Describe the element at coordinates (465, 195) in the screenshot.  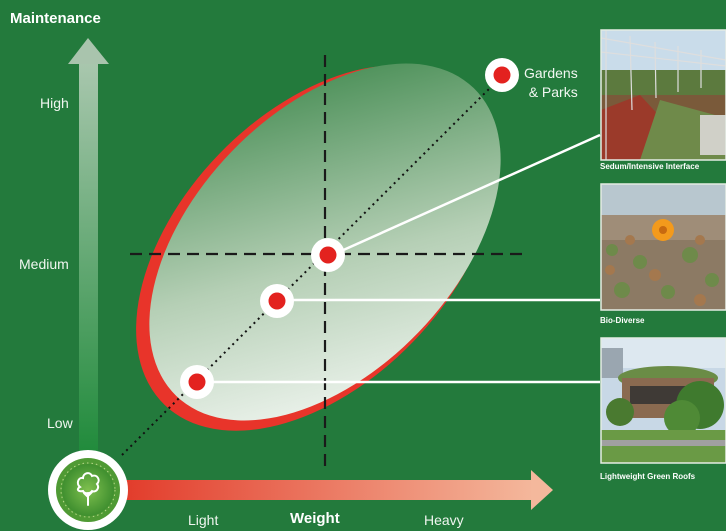
I see `connector-sedum` at that location.